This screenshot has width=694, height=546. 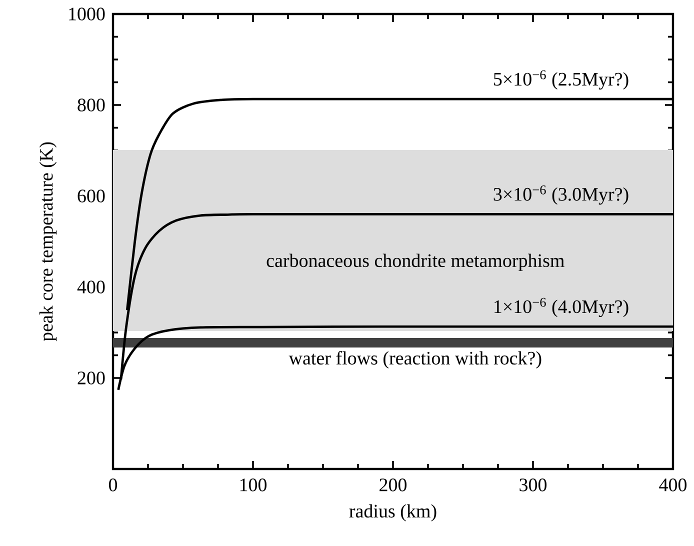 I want to click on y-tick-label: 1000, so click(x=87, y=14).